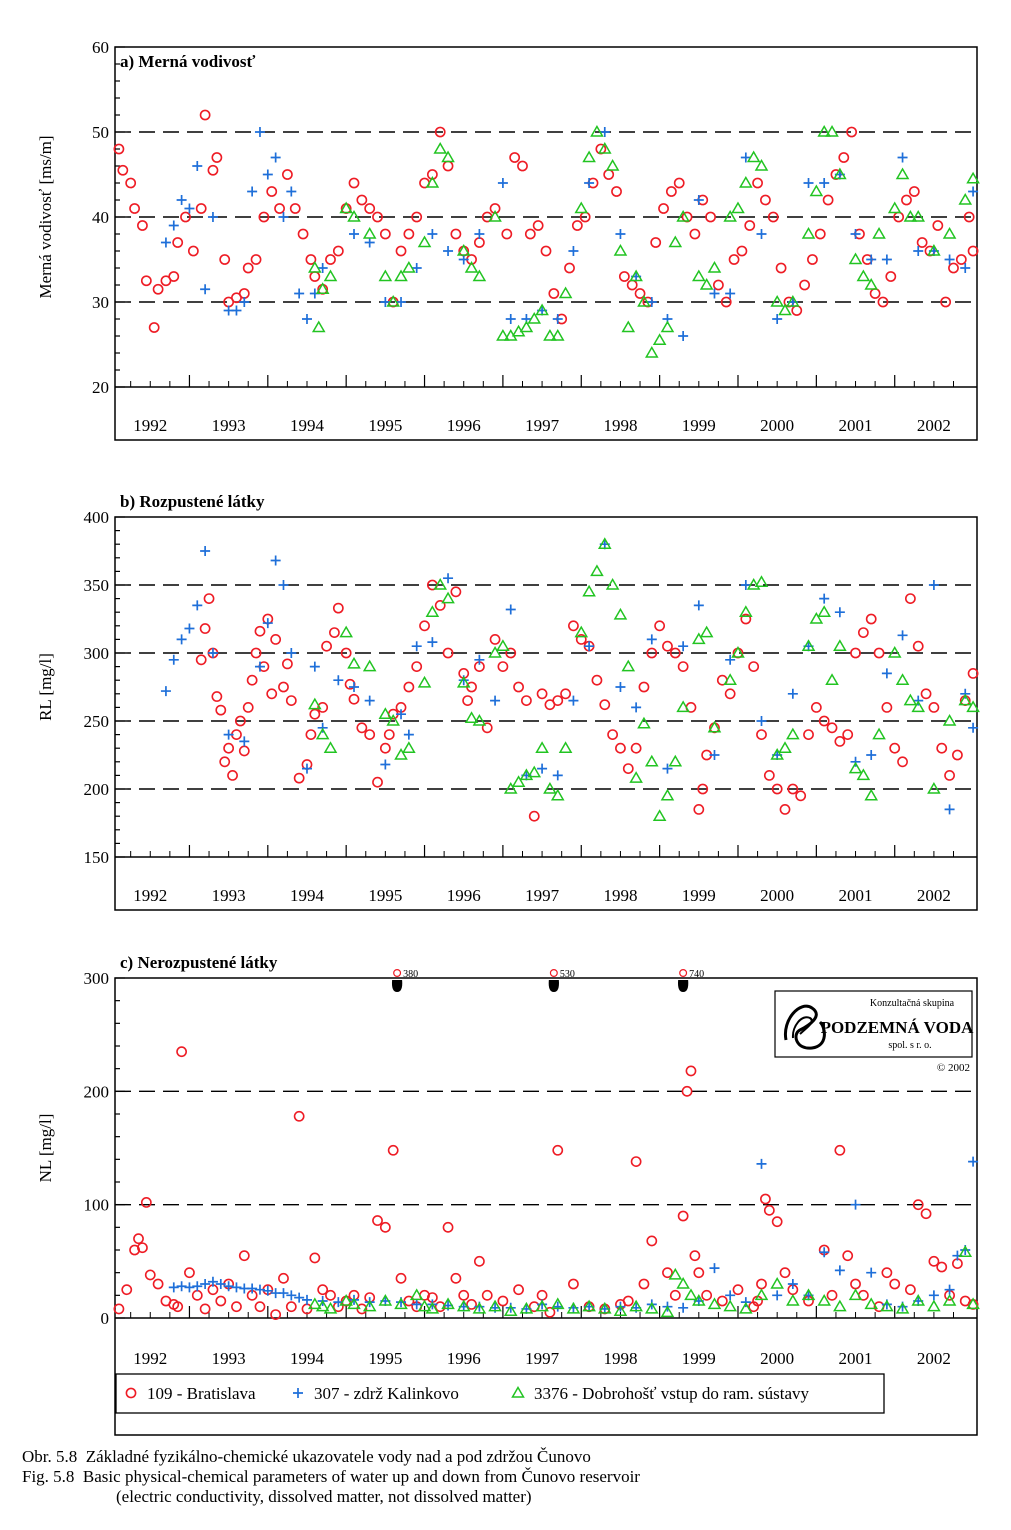  Describe the element at coordinates (100, 217) in the screenshot. I see `y-tick-label: 40` at that location.